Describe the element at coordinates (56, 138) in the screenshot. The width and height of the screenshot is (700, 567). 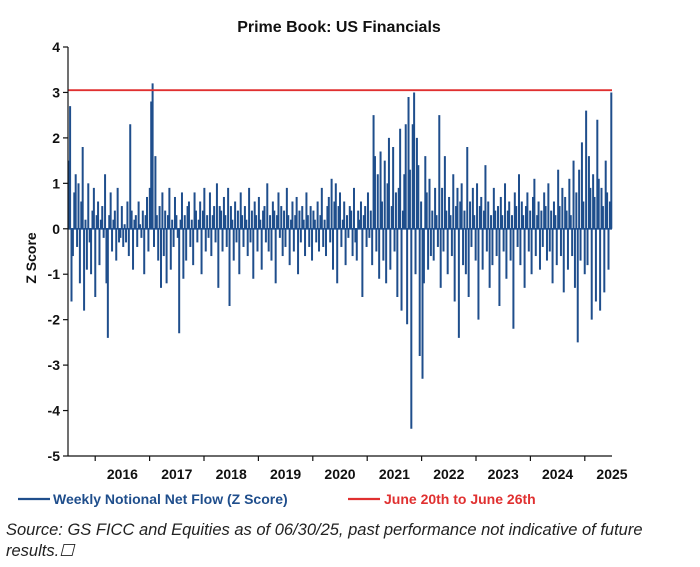
I see `y-tick-label: 2` at that location.